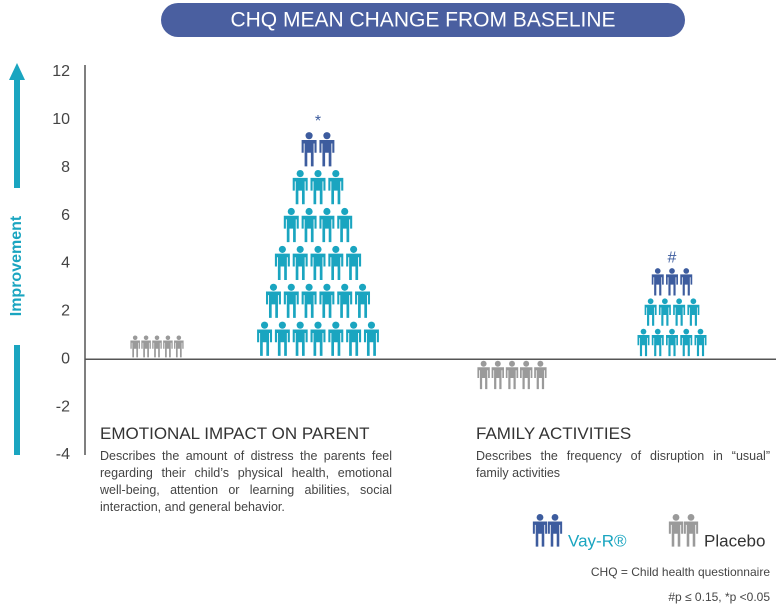 This screenshot has width=776, height=607. I want to click on y-tick-label: 12, so click(61, 71).